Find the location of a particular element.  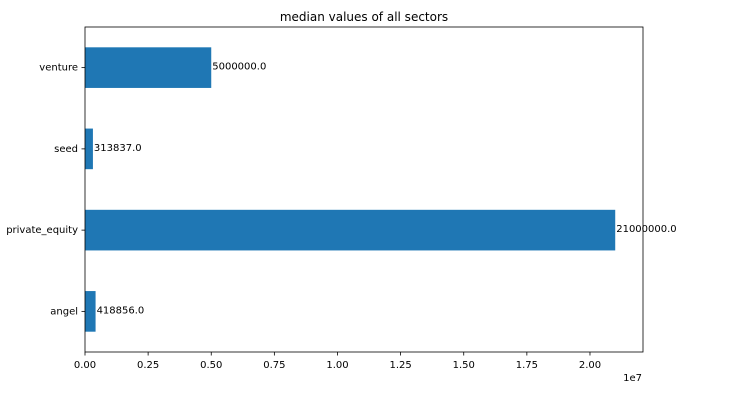

y-tick-label: private_equity is located at coordinates (42, 230).